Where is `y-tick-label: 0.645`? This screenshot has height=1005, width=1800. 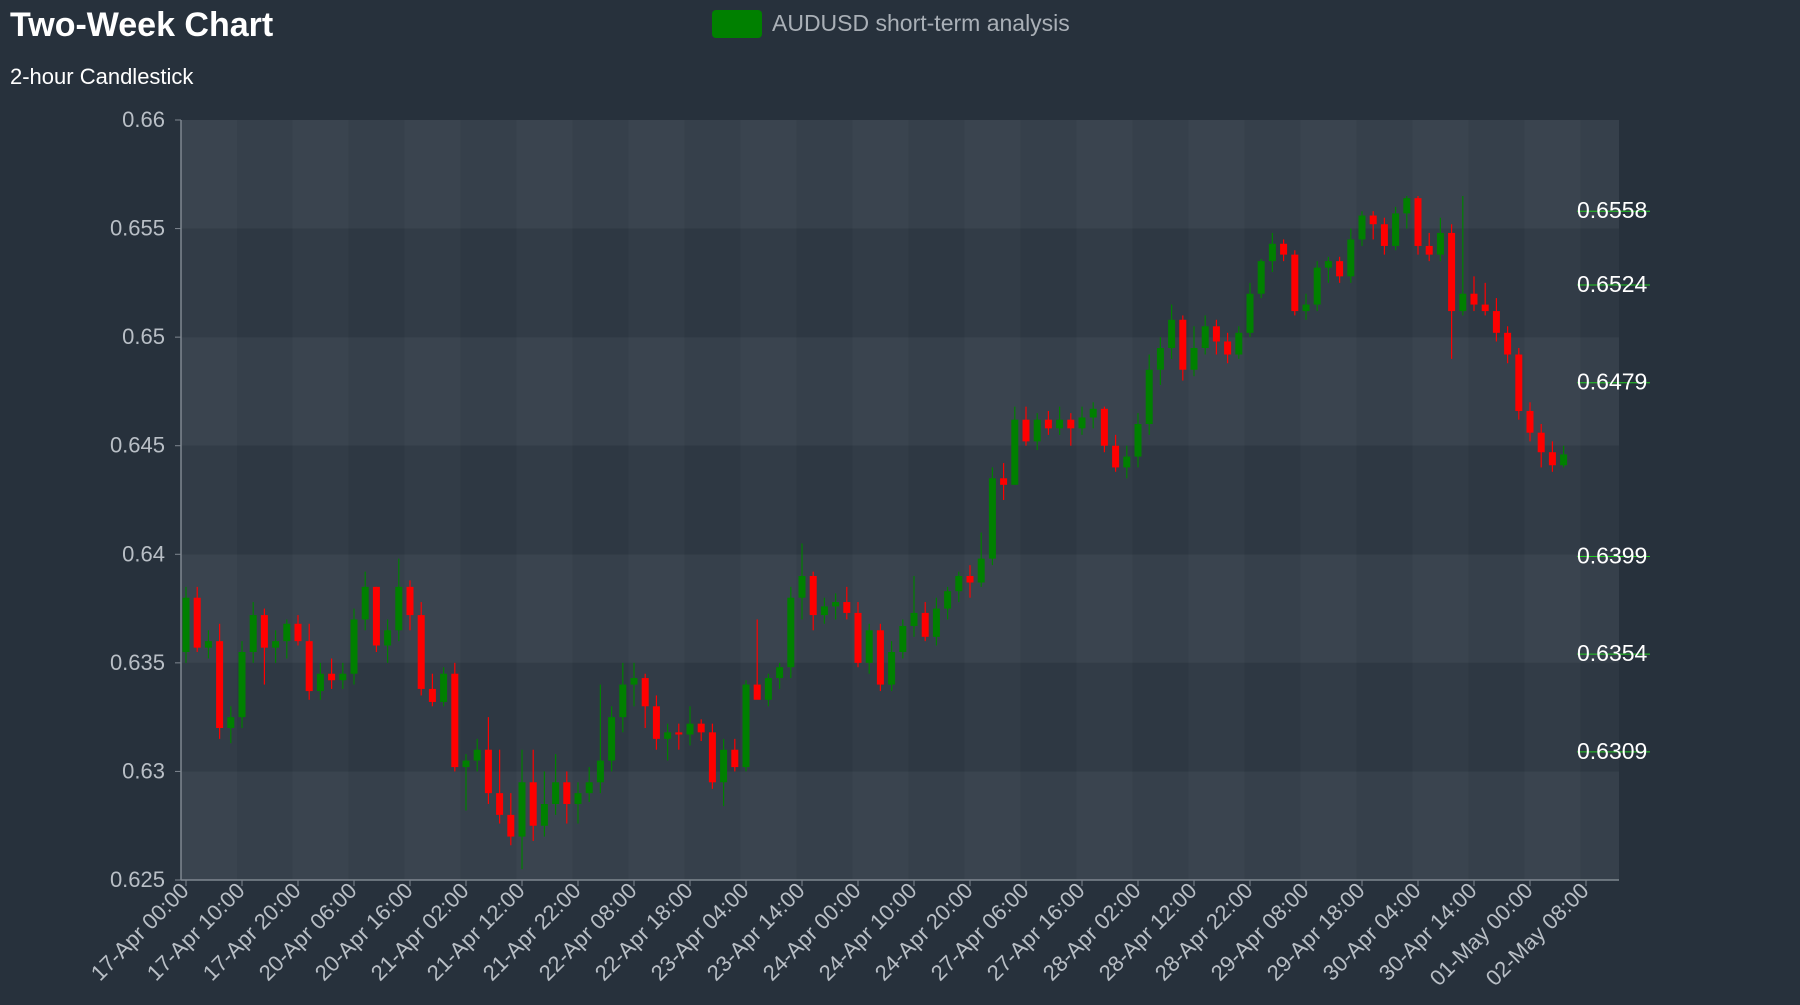 y-tick-label: 0.645 is located at coordinates (137, 445).